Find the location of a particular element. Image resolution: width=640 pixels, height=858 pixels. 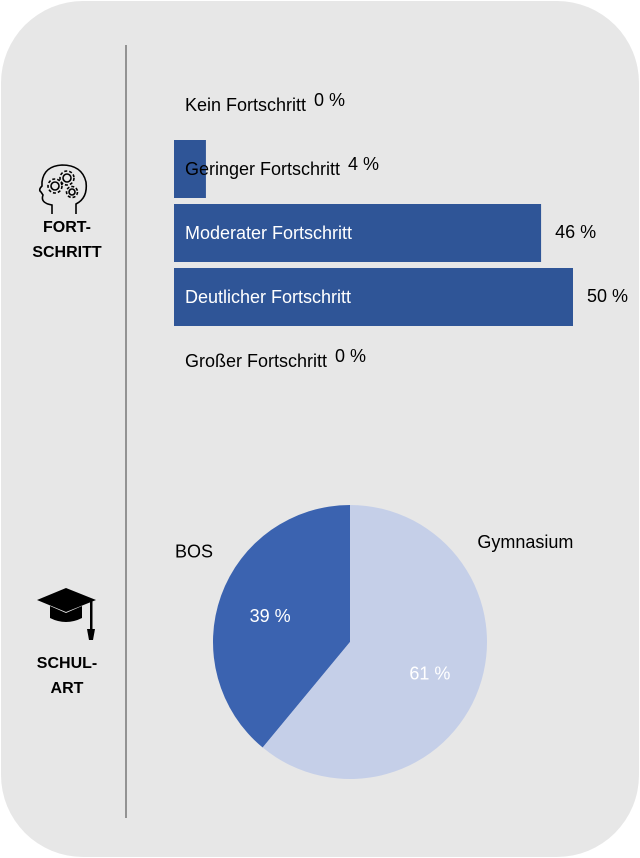

section-label: SCHUL- is located at coordinates (67, 663).